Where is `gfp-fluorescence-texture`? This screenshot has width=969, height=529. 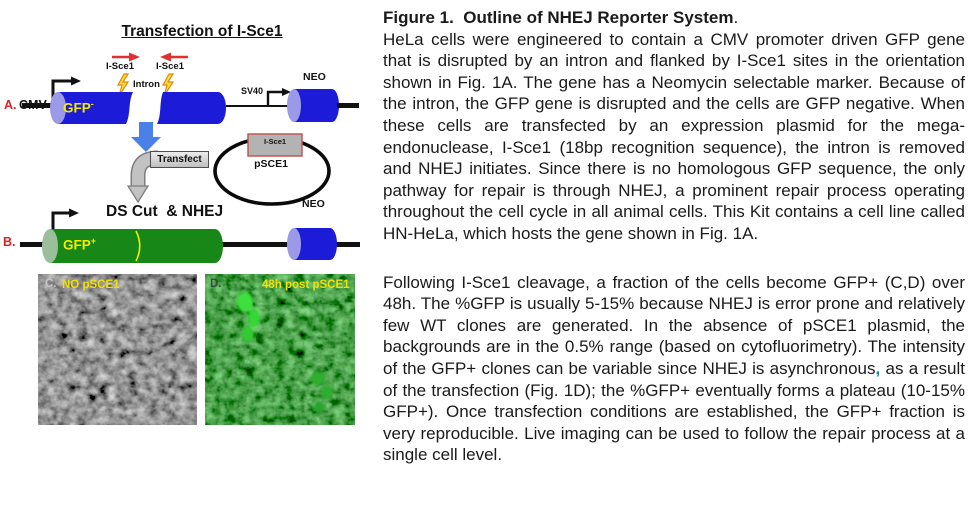 gfp-fluorescence-texture is located at coordinates (280, 349).